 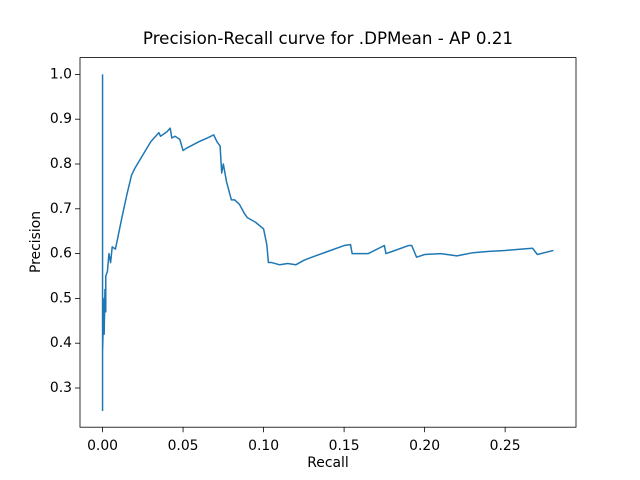 I want to click on y-tick-label: 0.3, so click(x=61, y=388).